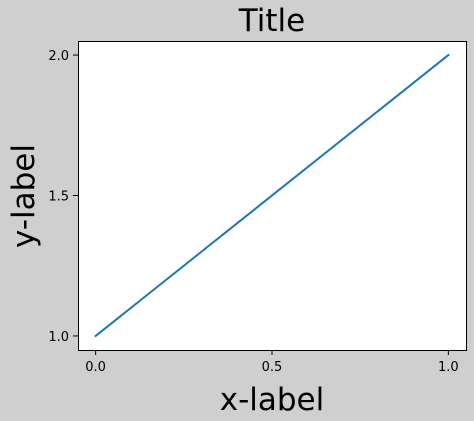  Describe the element at coordinates (271, 21) in the screenshot. I see `chart-title: Title` at that location.